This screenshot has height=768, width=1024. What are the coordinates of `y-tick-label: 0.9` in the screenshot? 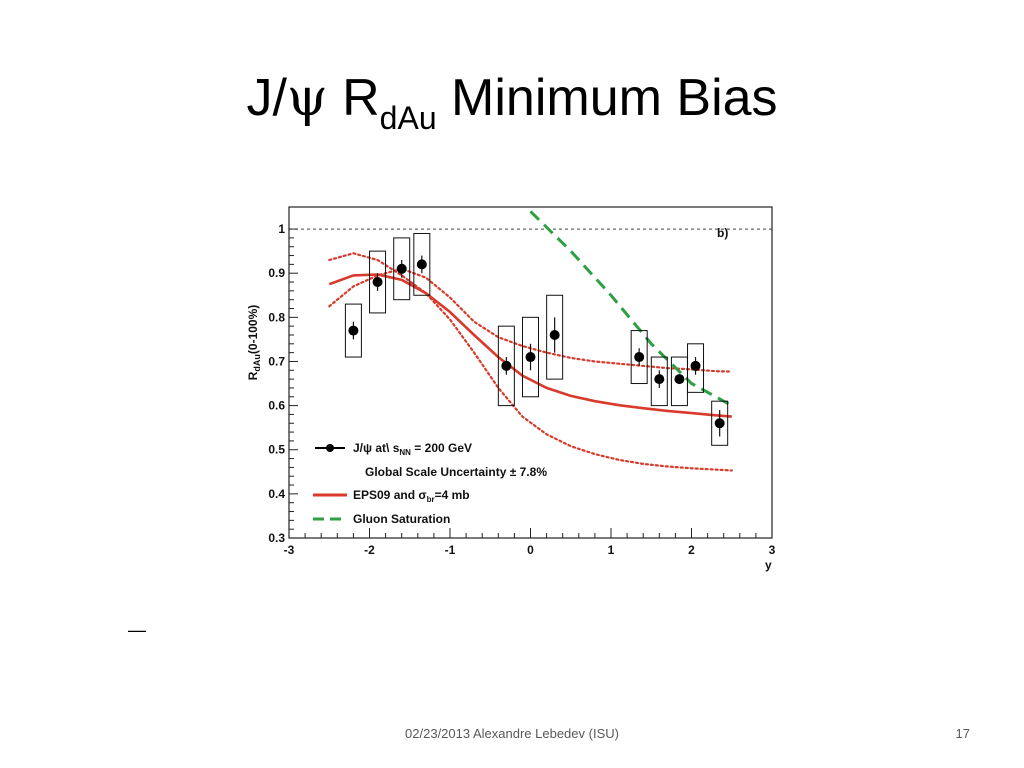 It's located at (276, 273).